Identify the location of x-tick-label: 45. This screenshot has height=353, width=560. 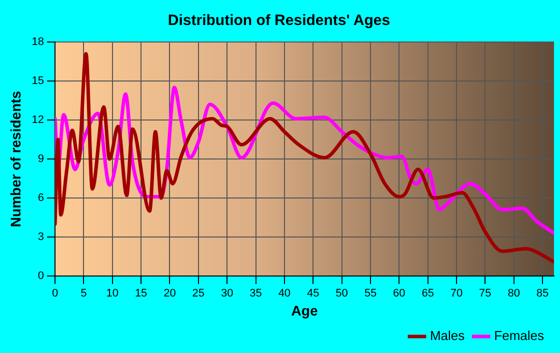
(313, 294).